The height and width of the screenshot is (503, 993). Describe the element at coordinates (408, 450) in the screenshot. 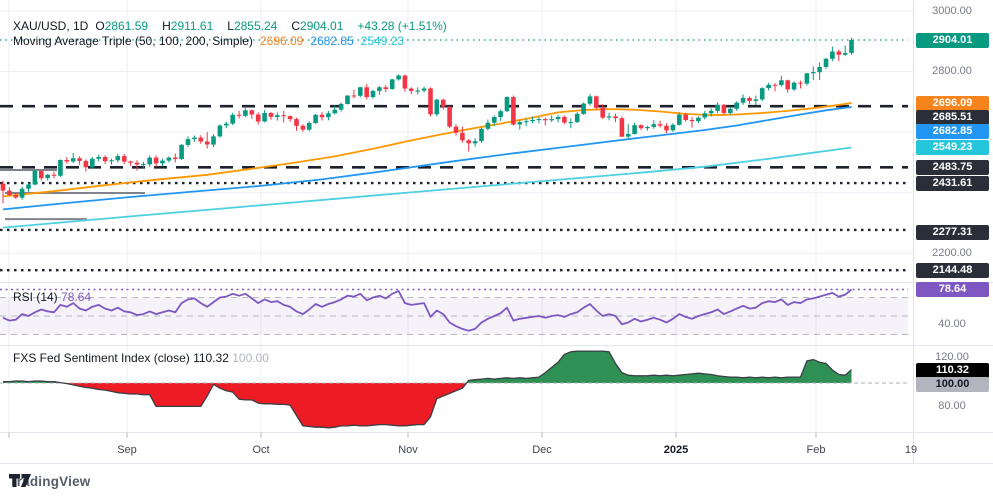

I see `time-axis-label: Nov` at that location.